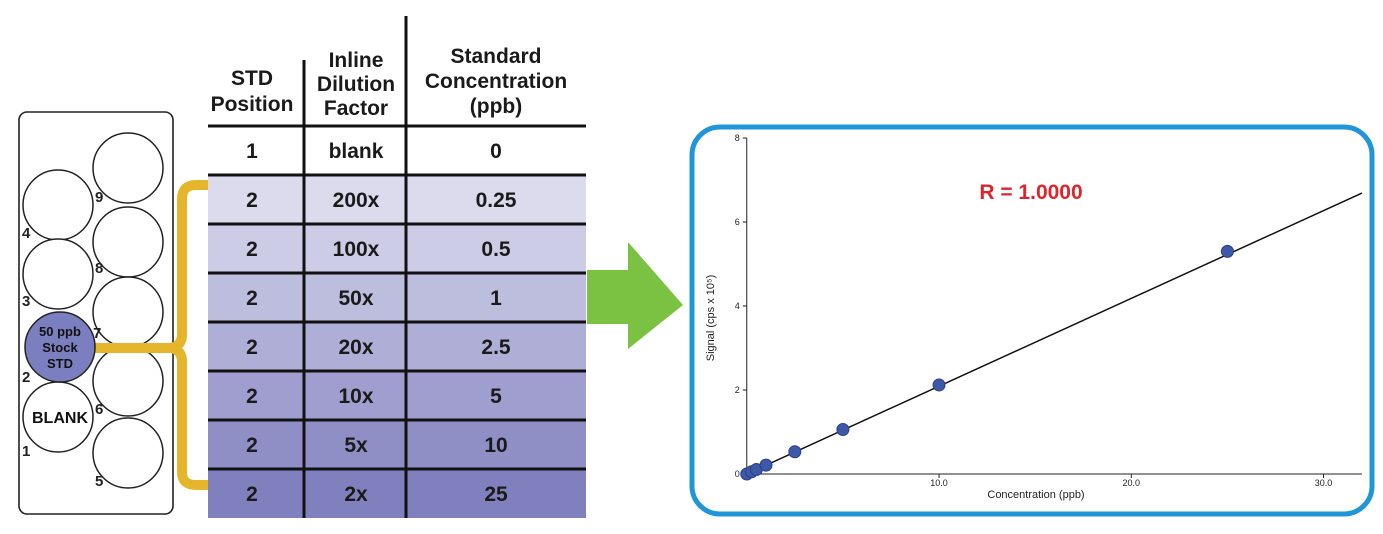 The image size is (1383, 534). What do you see at coordinates (737, 138) in the screenshot?
I see `y-tick-label: 8` at bounding box center [737, 138].